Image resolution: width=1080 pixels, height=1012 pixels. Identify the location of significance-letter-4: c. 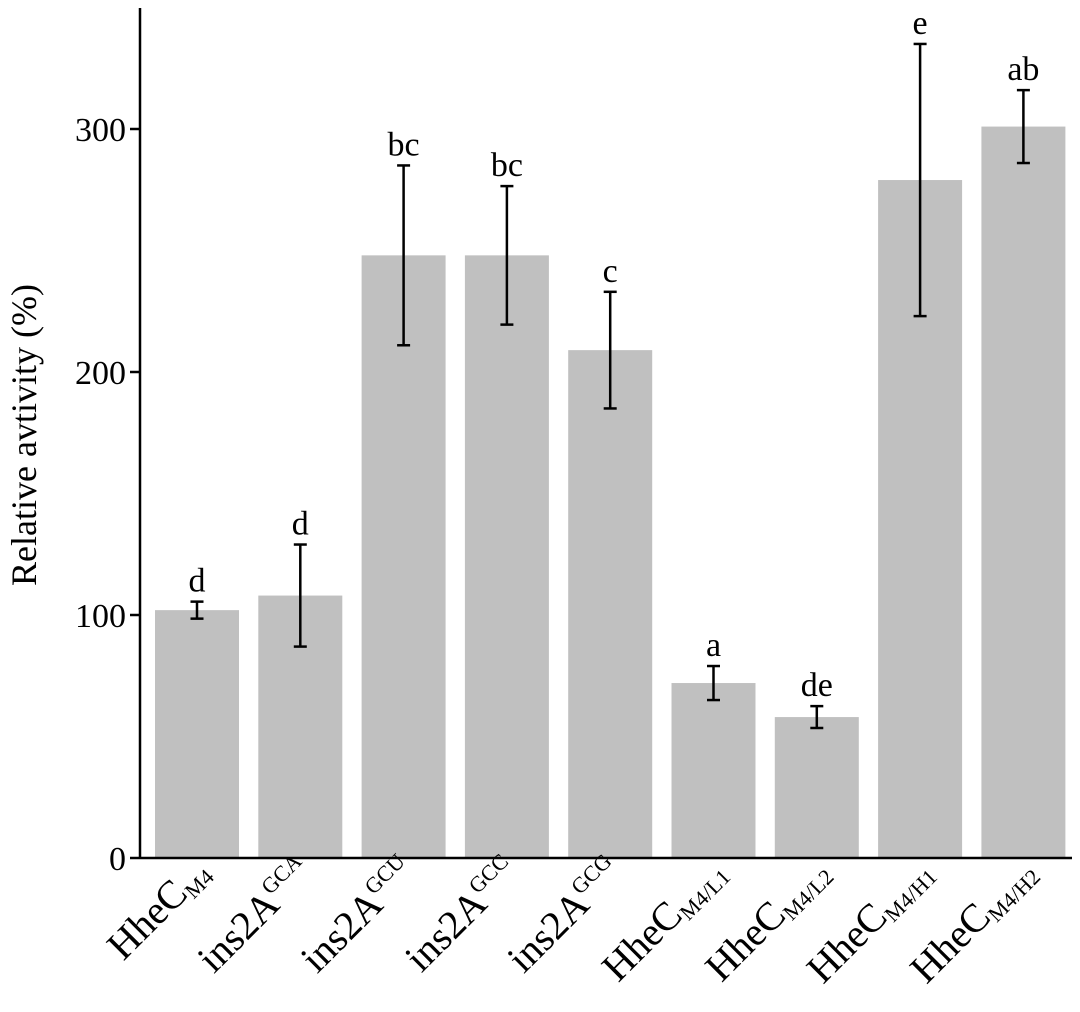
(610, 271).